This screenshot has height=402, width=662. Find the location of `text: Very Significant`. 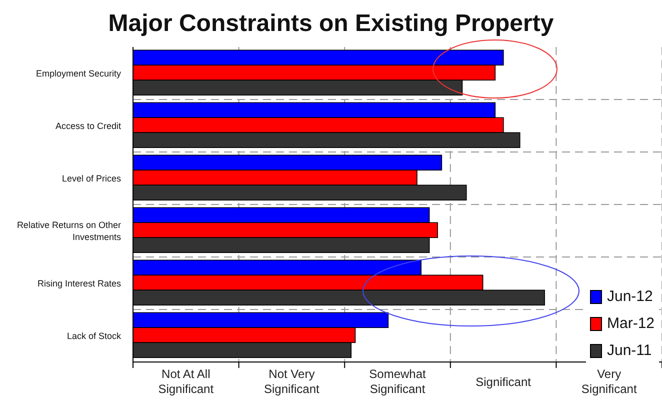

text: Very Significant is located at coordinates (609, 381).